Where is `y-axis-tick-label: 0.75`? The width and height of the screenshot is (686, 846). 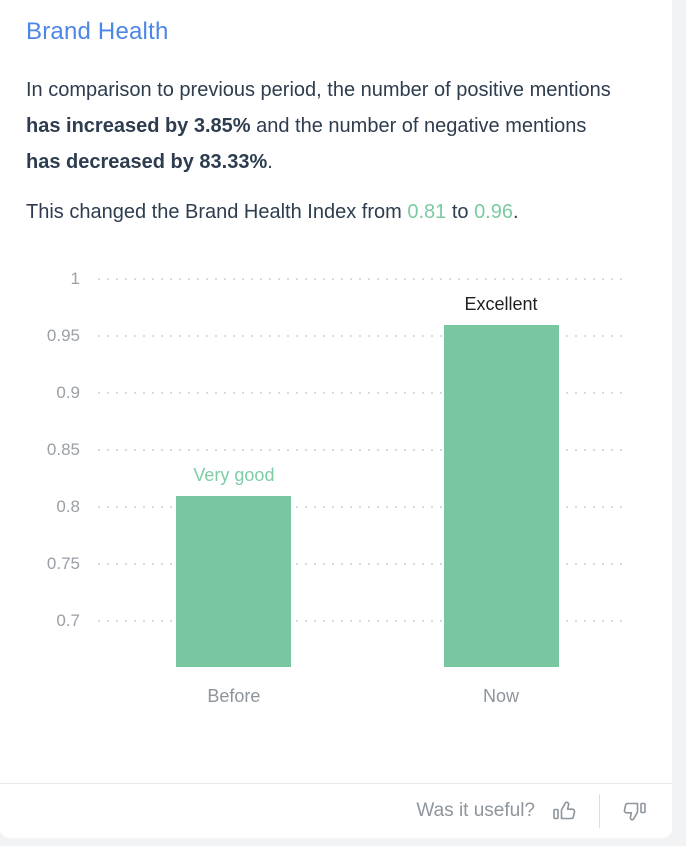 y-axis-tick-label: 0.75 is located at coordinates (63, 564).